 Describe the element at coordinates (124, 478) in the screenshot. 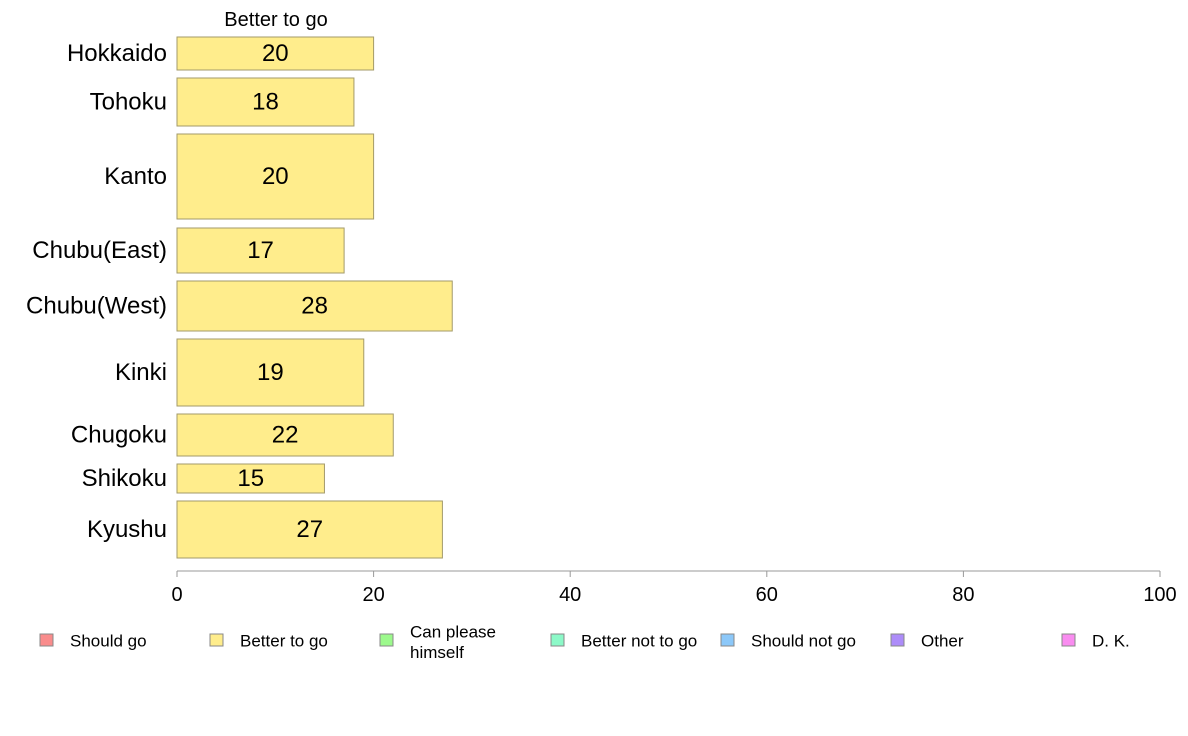

I see `category-label: Shikoku` at that location.